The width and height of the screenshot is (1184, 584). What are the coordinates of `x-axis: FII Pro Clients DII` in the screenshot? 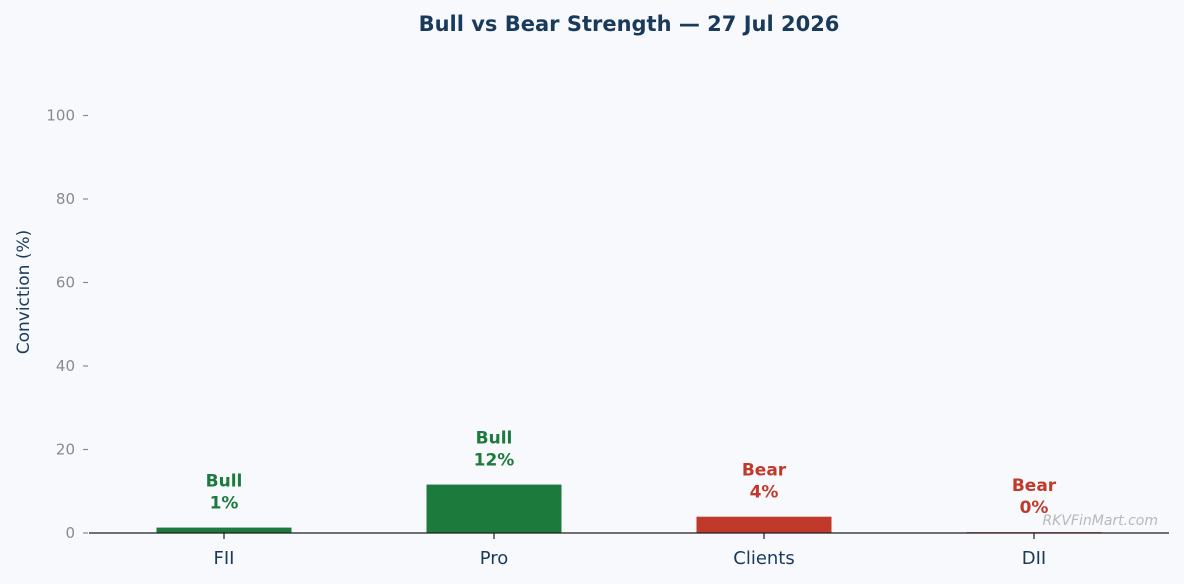 It's located at (630, 551).